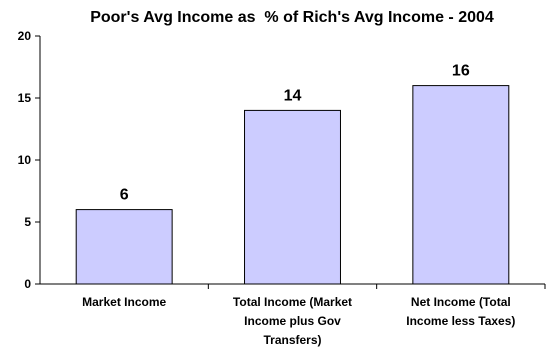 The width and height of the screenshot is (550, 357). I want to click on category-label: Net Income (Total Income less Taxes), so click(460, 311).